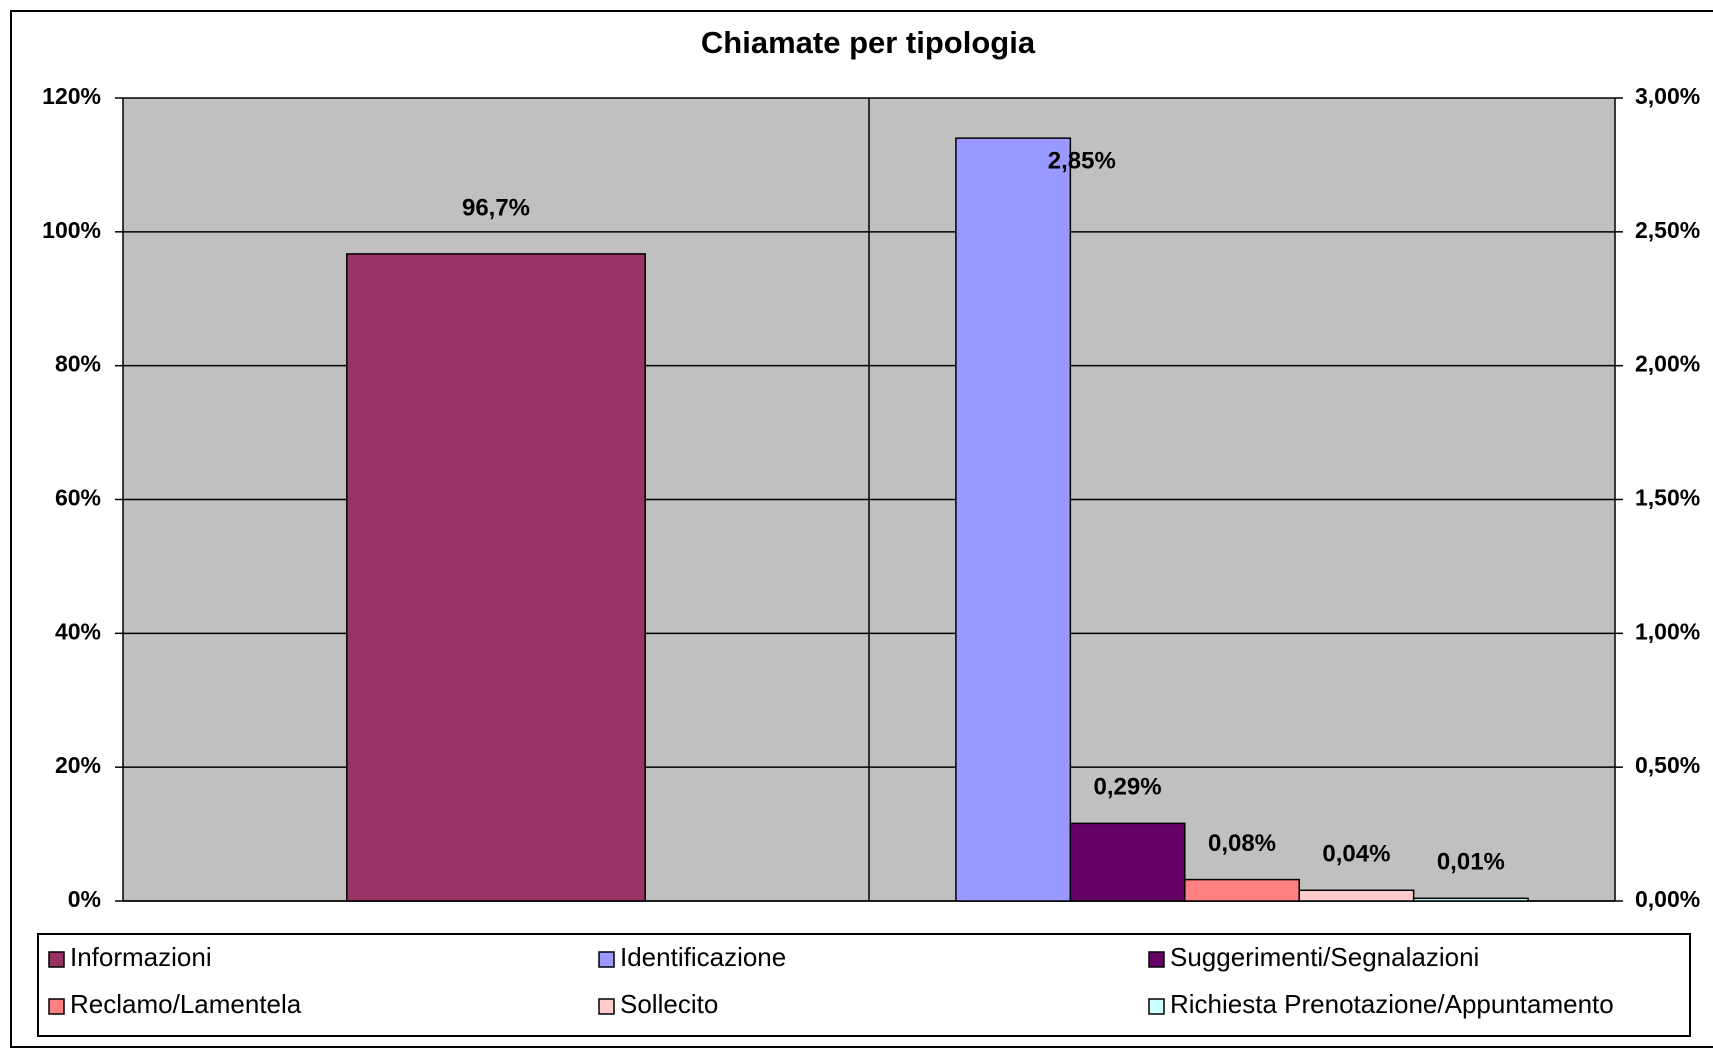 This screenshot has height=1048, width=1713. What do you see at coordinates (1667, 765) in the screenshot?
I see `y2-tick-label: 0,50%` at bounding box center [1667, 765].